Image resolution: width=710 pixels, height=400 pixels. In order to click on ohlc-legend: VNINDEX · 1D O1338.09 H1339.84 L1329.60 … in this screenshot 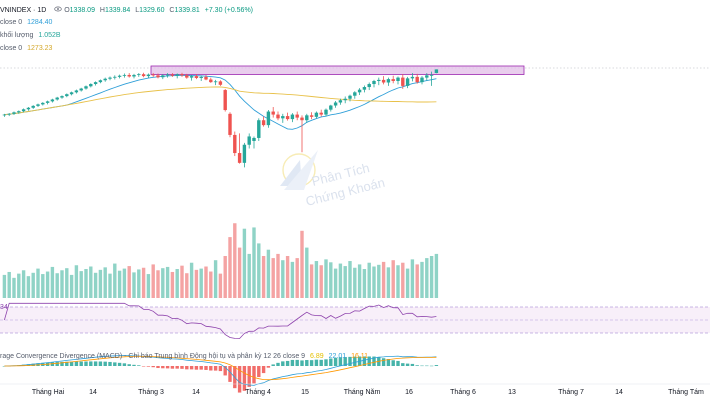, I will do `click(128, 10)`.